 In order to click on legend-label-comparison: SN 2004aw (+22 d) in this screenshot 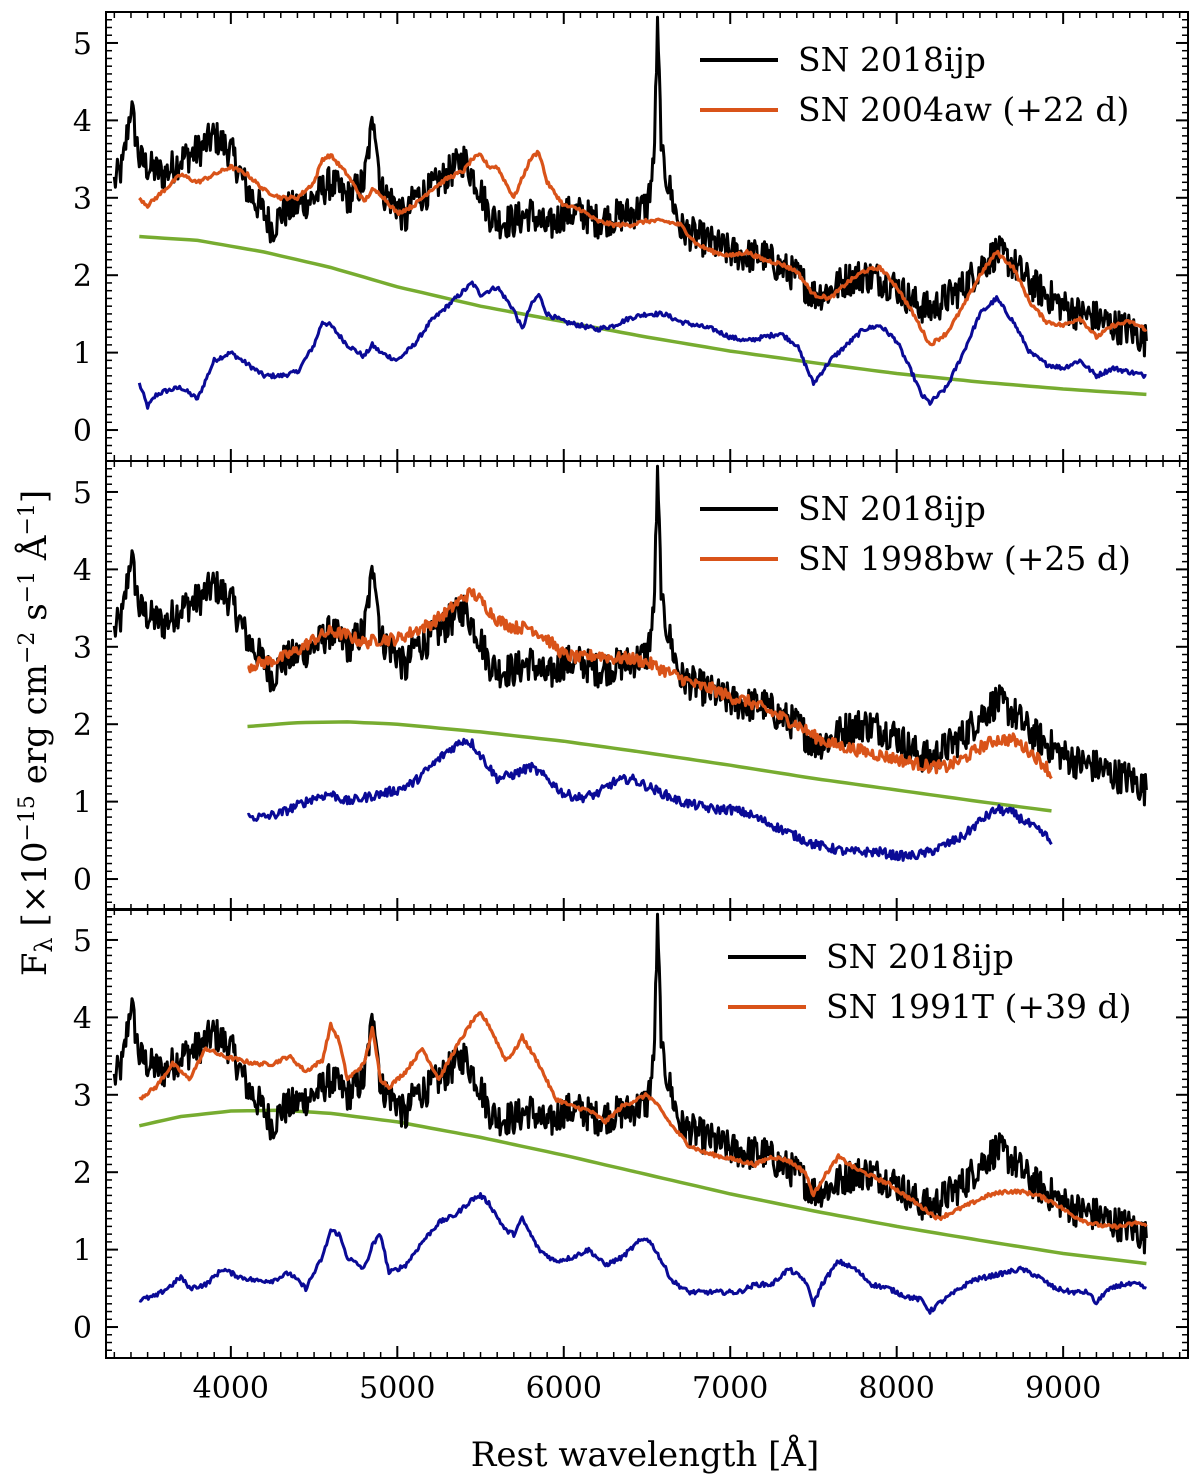, I will do `click(963, 109)`.